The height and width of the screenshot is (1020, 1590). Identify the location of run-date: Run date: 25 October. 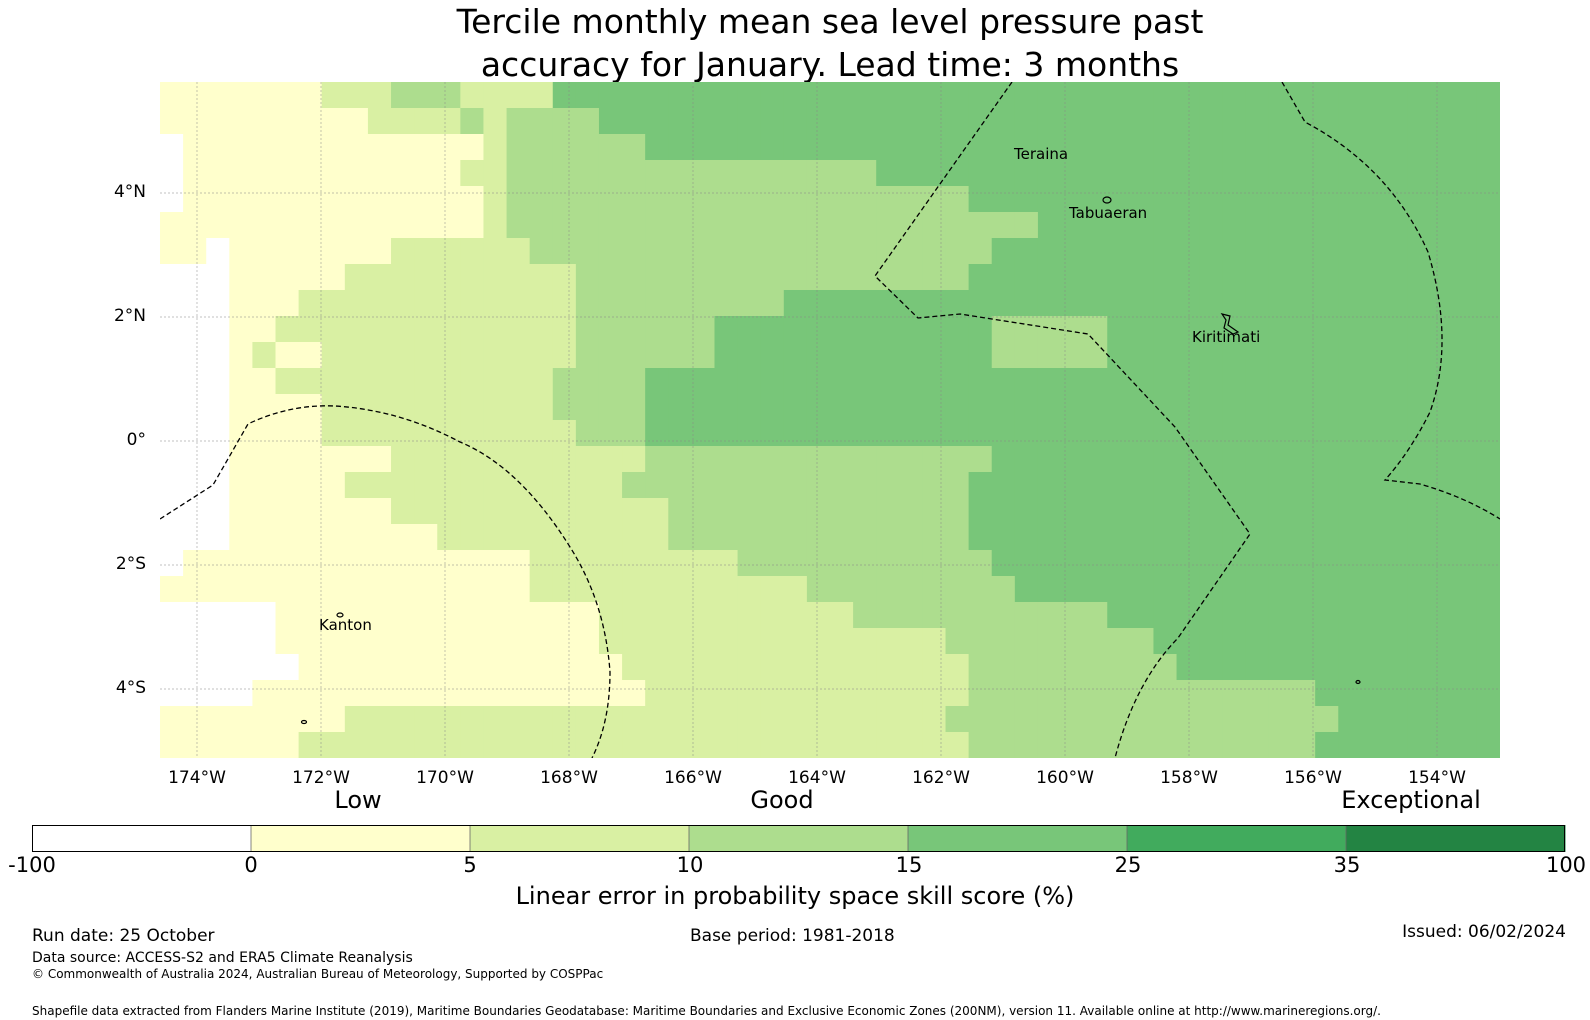
(123, 936).